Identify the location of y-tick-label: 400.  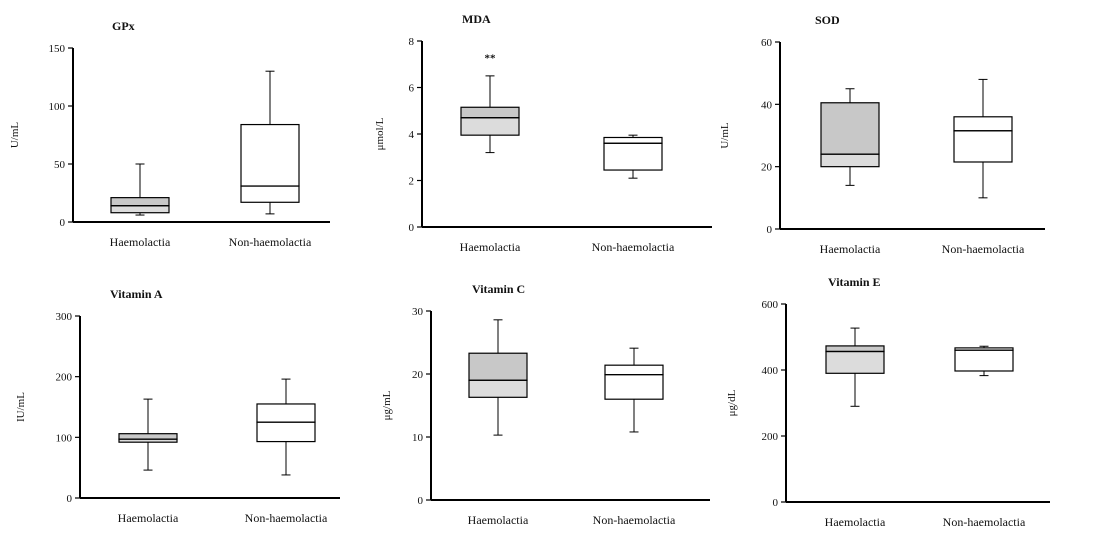
(770, 371).